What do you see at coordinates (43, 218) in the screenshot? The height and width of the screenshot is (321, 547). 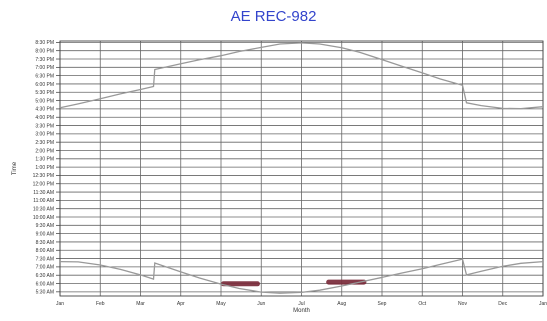 I see `y-tick-label: 10:00 AM` at bounding box center [43, 218].